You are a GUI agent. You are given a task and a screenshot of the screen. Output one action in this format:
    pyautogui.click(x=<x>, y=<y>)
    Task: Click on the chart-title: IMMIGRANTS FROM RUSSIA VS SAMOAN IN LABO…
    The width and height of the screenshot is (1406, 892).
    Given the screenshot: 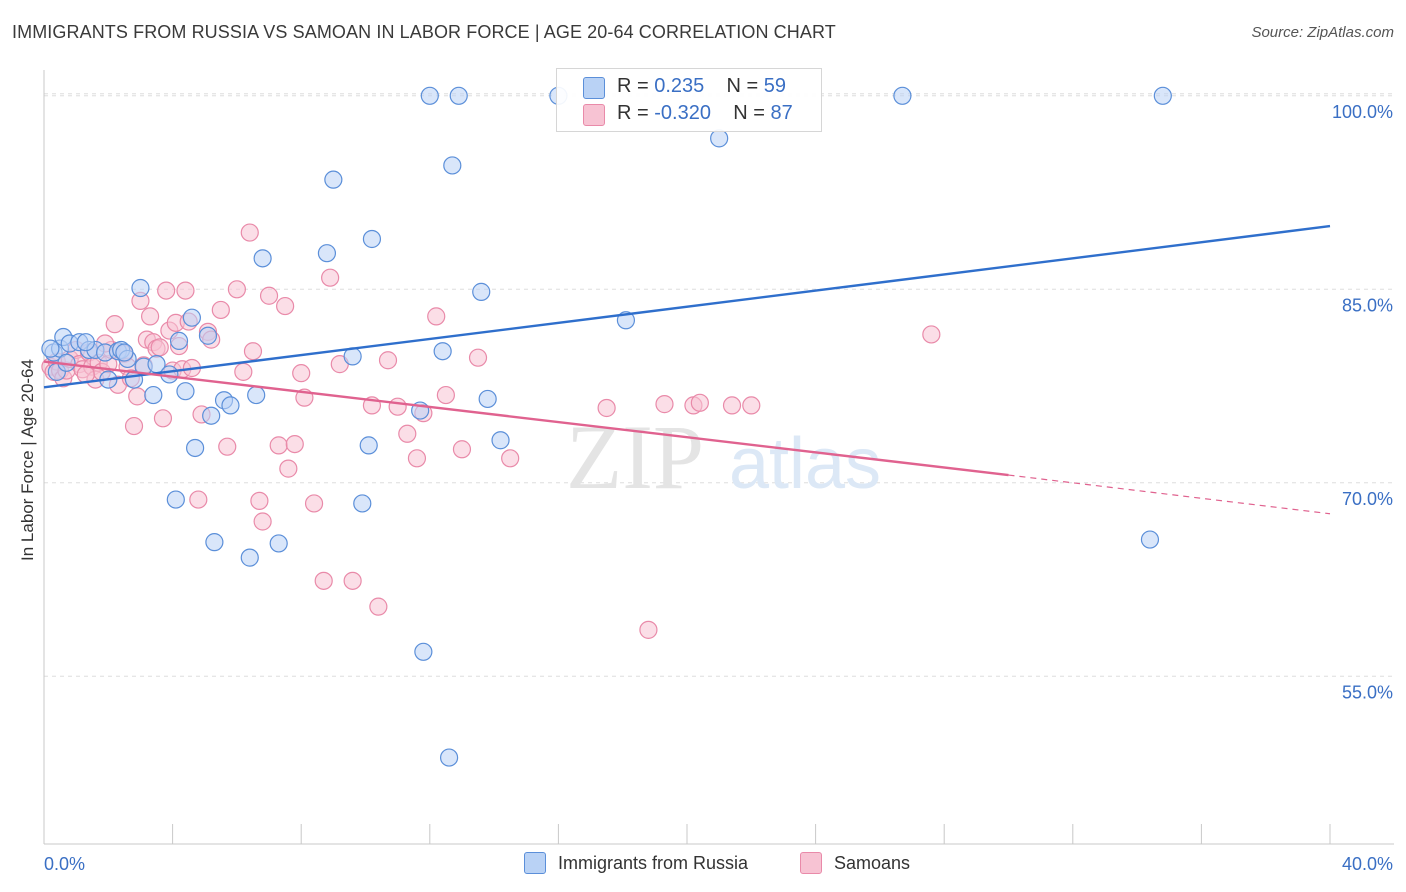 What is the action you would take?
    pyautogui.click(x=424, y=32)
    